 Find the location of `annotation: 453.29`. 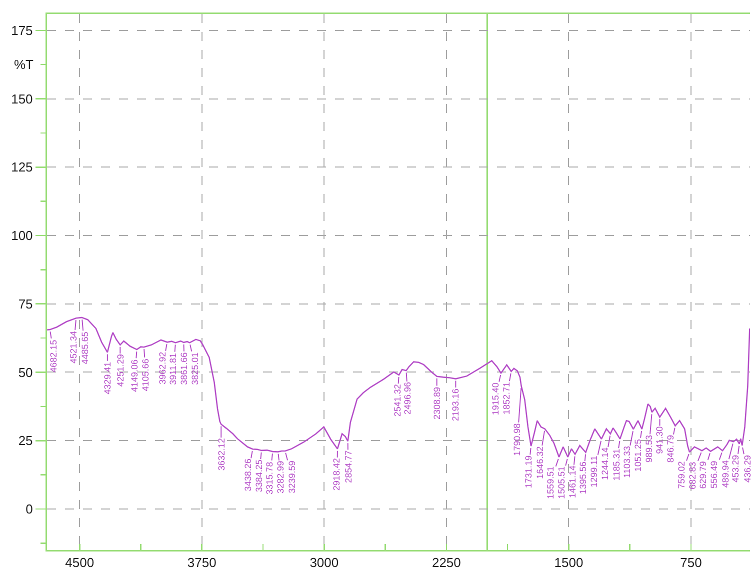

annotation: 453.29 is located at coordinates (735, 469).